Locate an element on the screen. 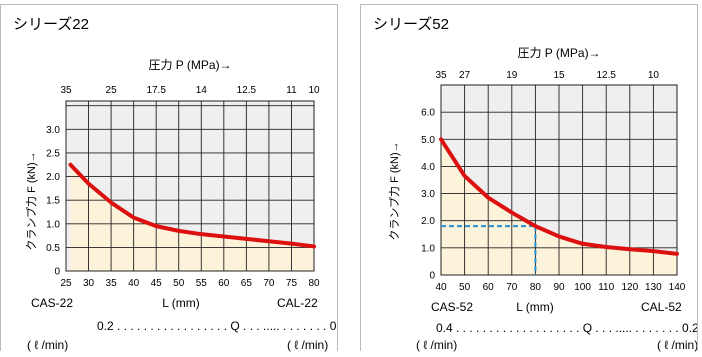  pressure-tick-label: 27 is located at coordinates (465, 75).